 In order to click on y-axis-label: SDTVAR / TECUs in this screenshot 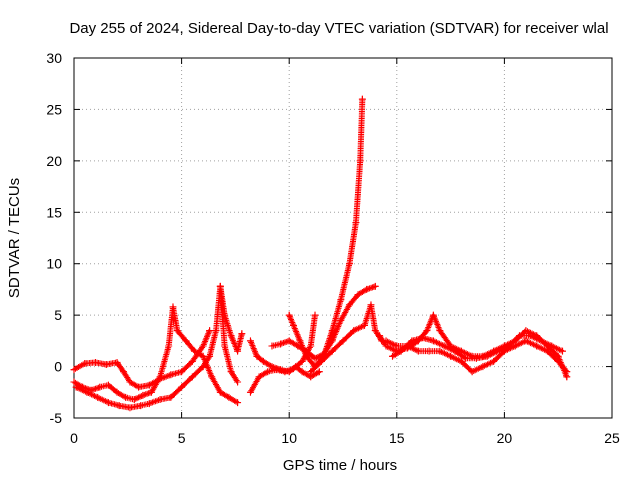, I will do `click(14, 238)`.